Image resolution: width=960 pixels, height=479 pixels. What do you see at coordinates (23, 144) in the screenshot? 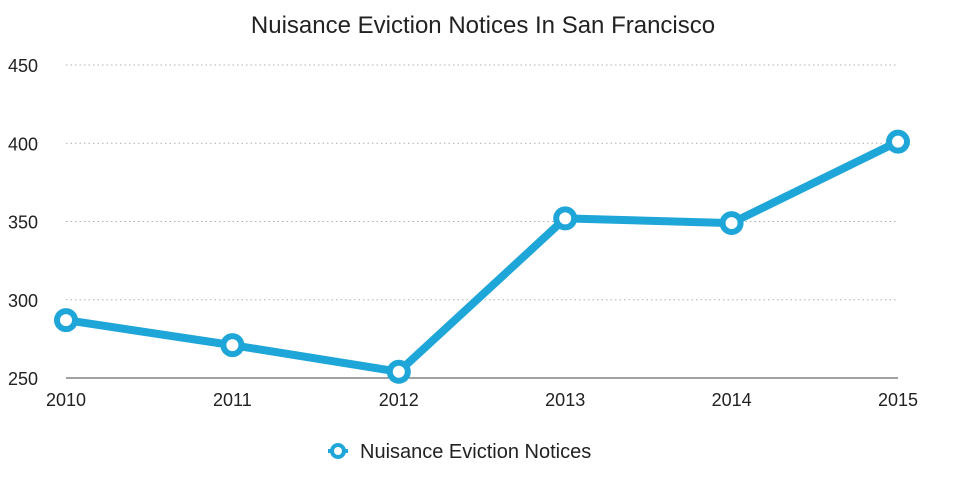
I see `y-tick-label: 400` at bounding box center [23, 144].